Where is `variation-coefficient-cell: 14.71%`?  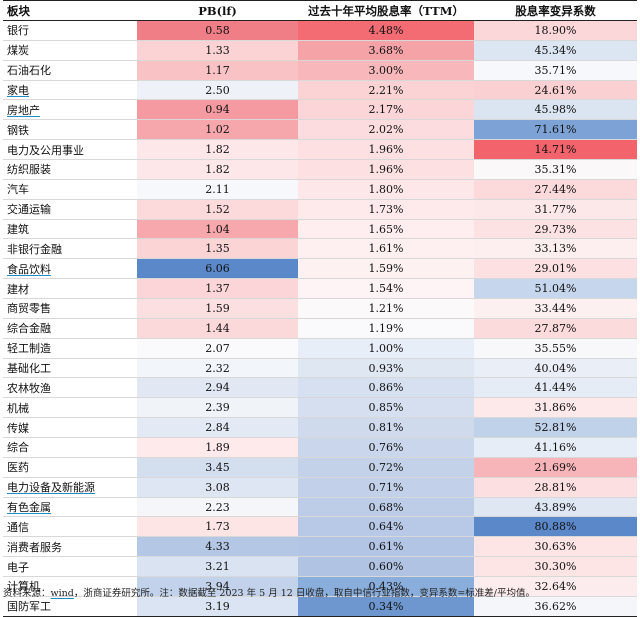 variation-coefficient-cell: 14.71% is located at coordinates (555, 149).